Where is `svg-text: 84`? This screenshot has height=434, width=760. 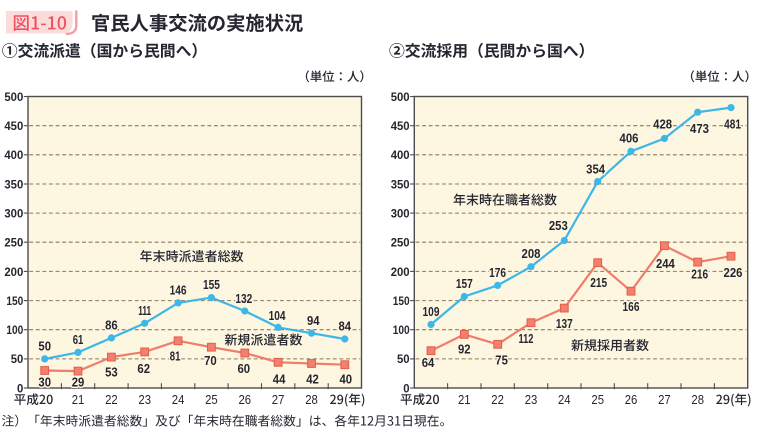 svg-text: 84 is located at coordinates (345, 326).